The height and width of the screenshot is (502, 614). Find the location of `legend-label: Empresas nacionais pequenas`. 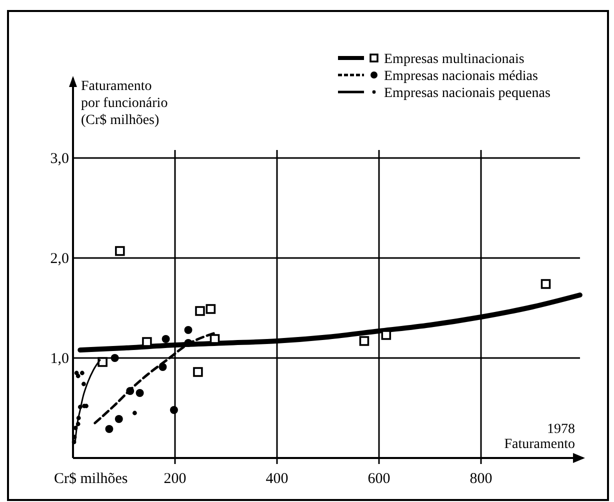

legend-label: Empresas nacionais pequenas is located at coordinates (467, 93).